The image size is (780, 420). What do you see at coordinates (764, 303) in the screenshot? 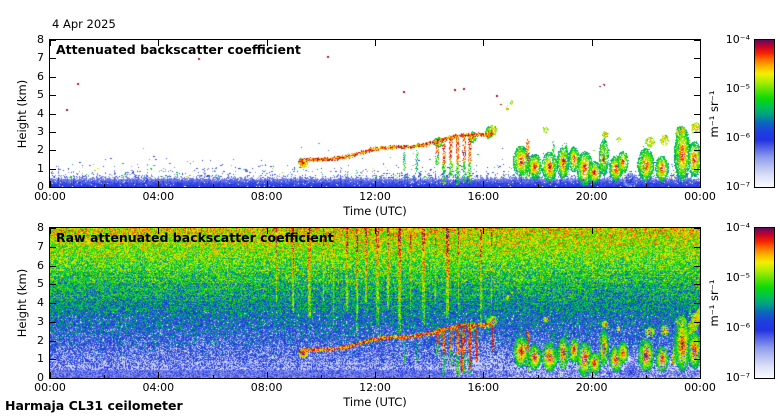
I see `colorbar-bottom` at bounding box center [764, 303].